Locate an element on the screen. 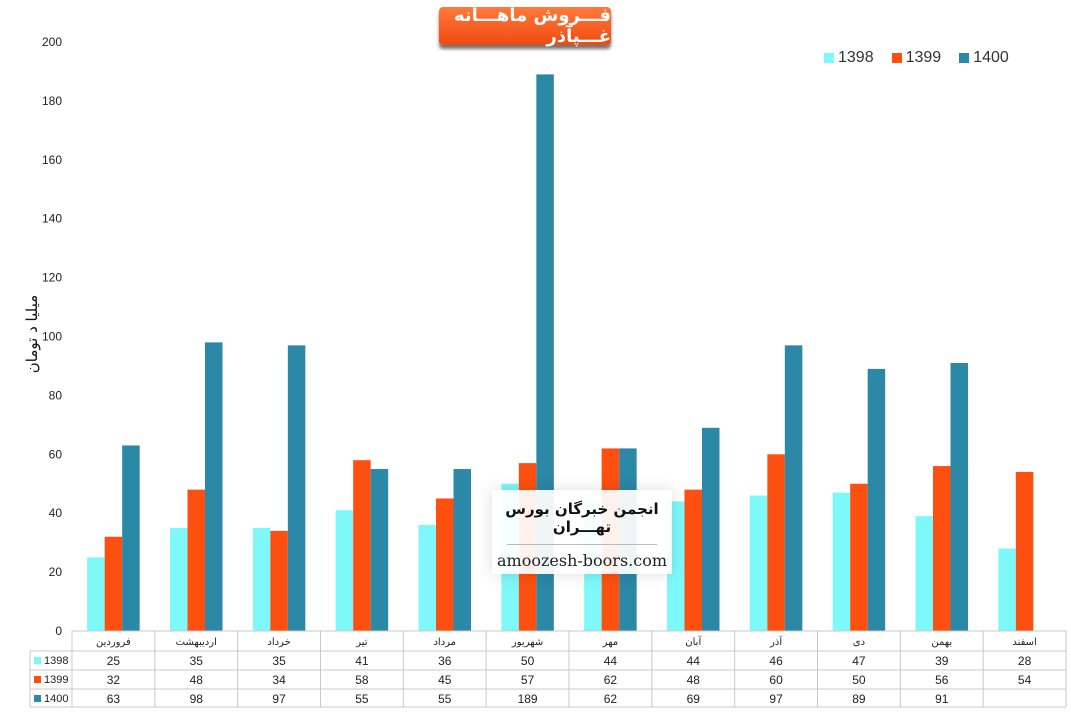 Image resolution: width=1071 pixels, height=723 pixels. data-label: 57 is located at coordinates (528, 680).